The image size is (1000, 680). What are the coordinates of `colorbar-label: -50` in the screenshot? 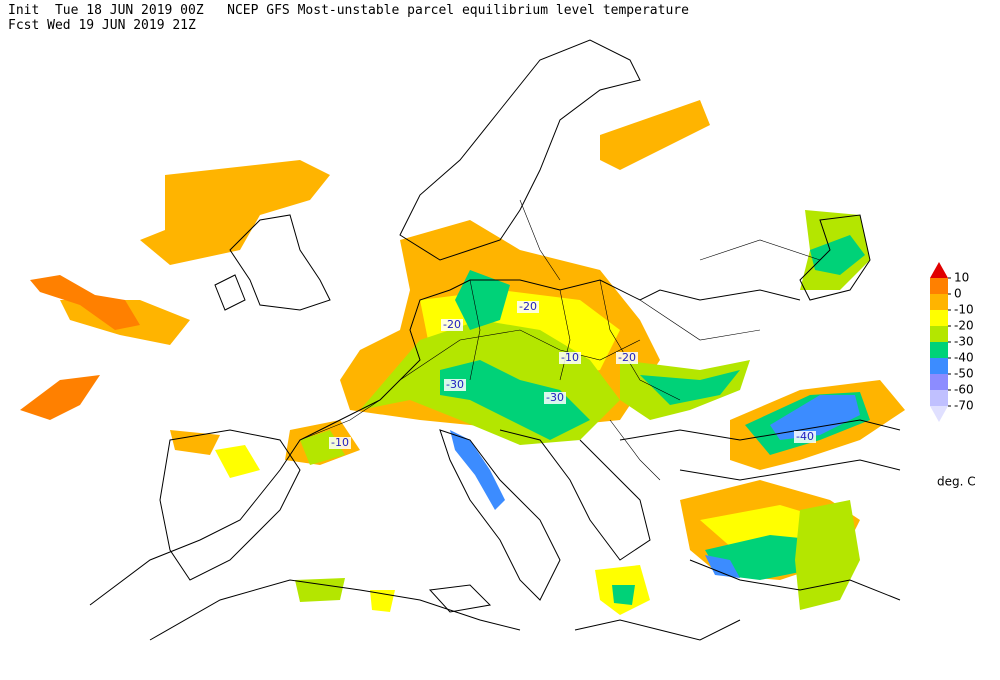 It's located at (964, 374).